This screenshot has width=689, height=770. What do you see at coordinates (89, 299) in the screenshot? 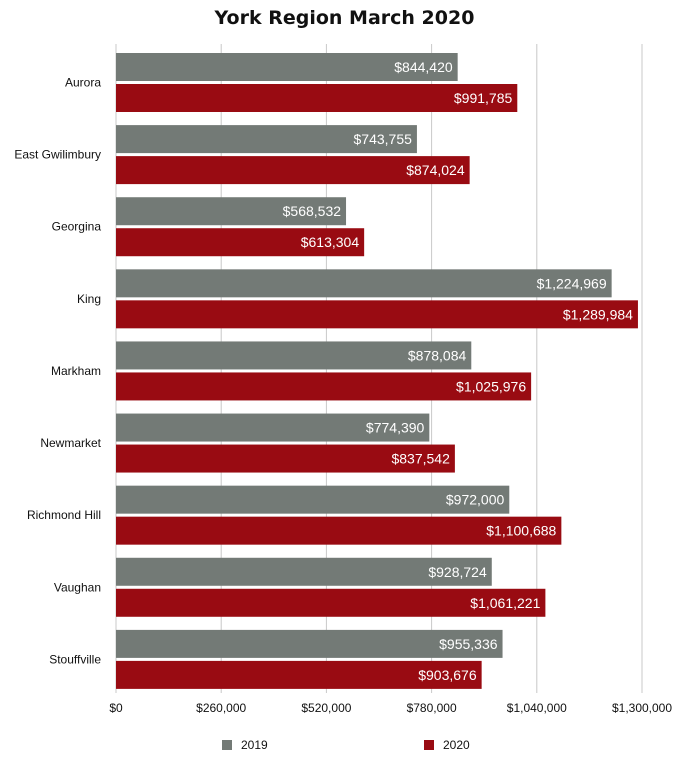
I see `category-label: King` at bounding box center [89, 299].